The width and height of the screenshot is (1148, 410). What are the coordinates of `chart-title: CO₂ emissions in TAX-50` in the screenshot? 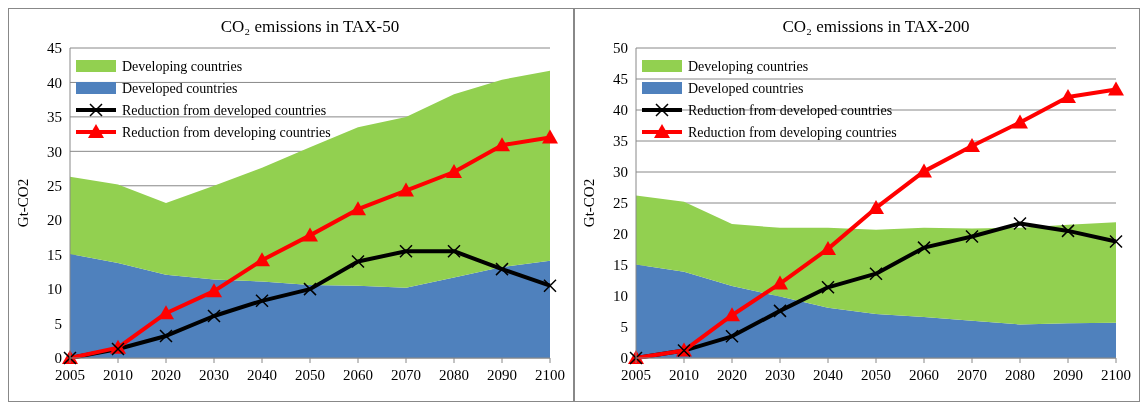 It's located at (310, 26).